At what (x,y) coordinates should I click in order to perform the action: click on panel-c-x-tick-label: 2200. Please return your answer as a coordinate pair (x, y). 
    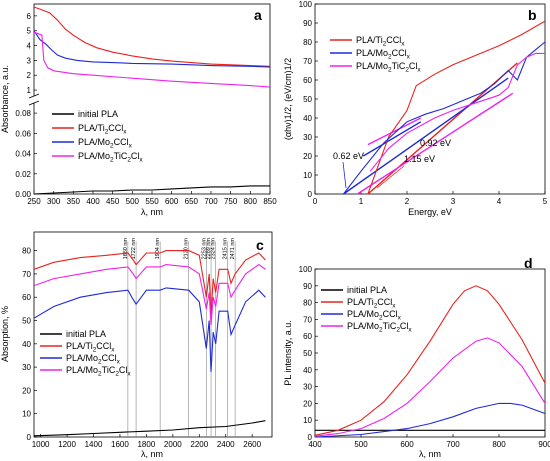
    Looking at the image, I should click on (199, 444).